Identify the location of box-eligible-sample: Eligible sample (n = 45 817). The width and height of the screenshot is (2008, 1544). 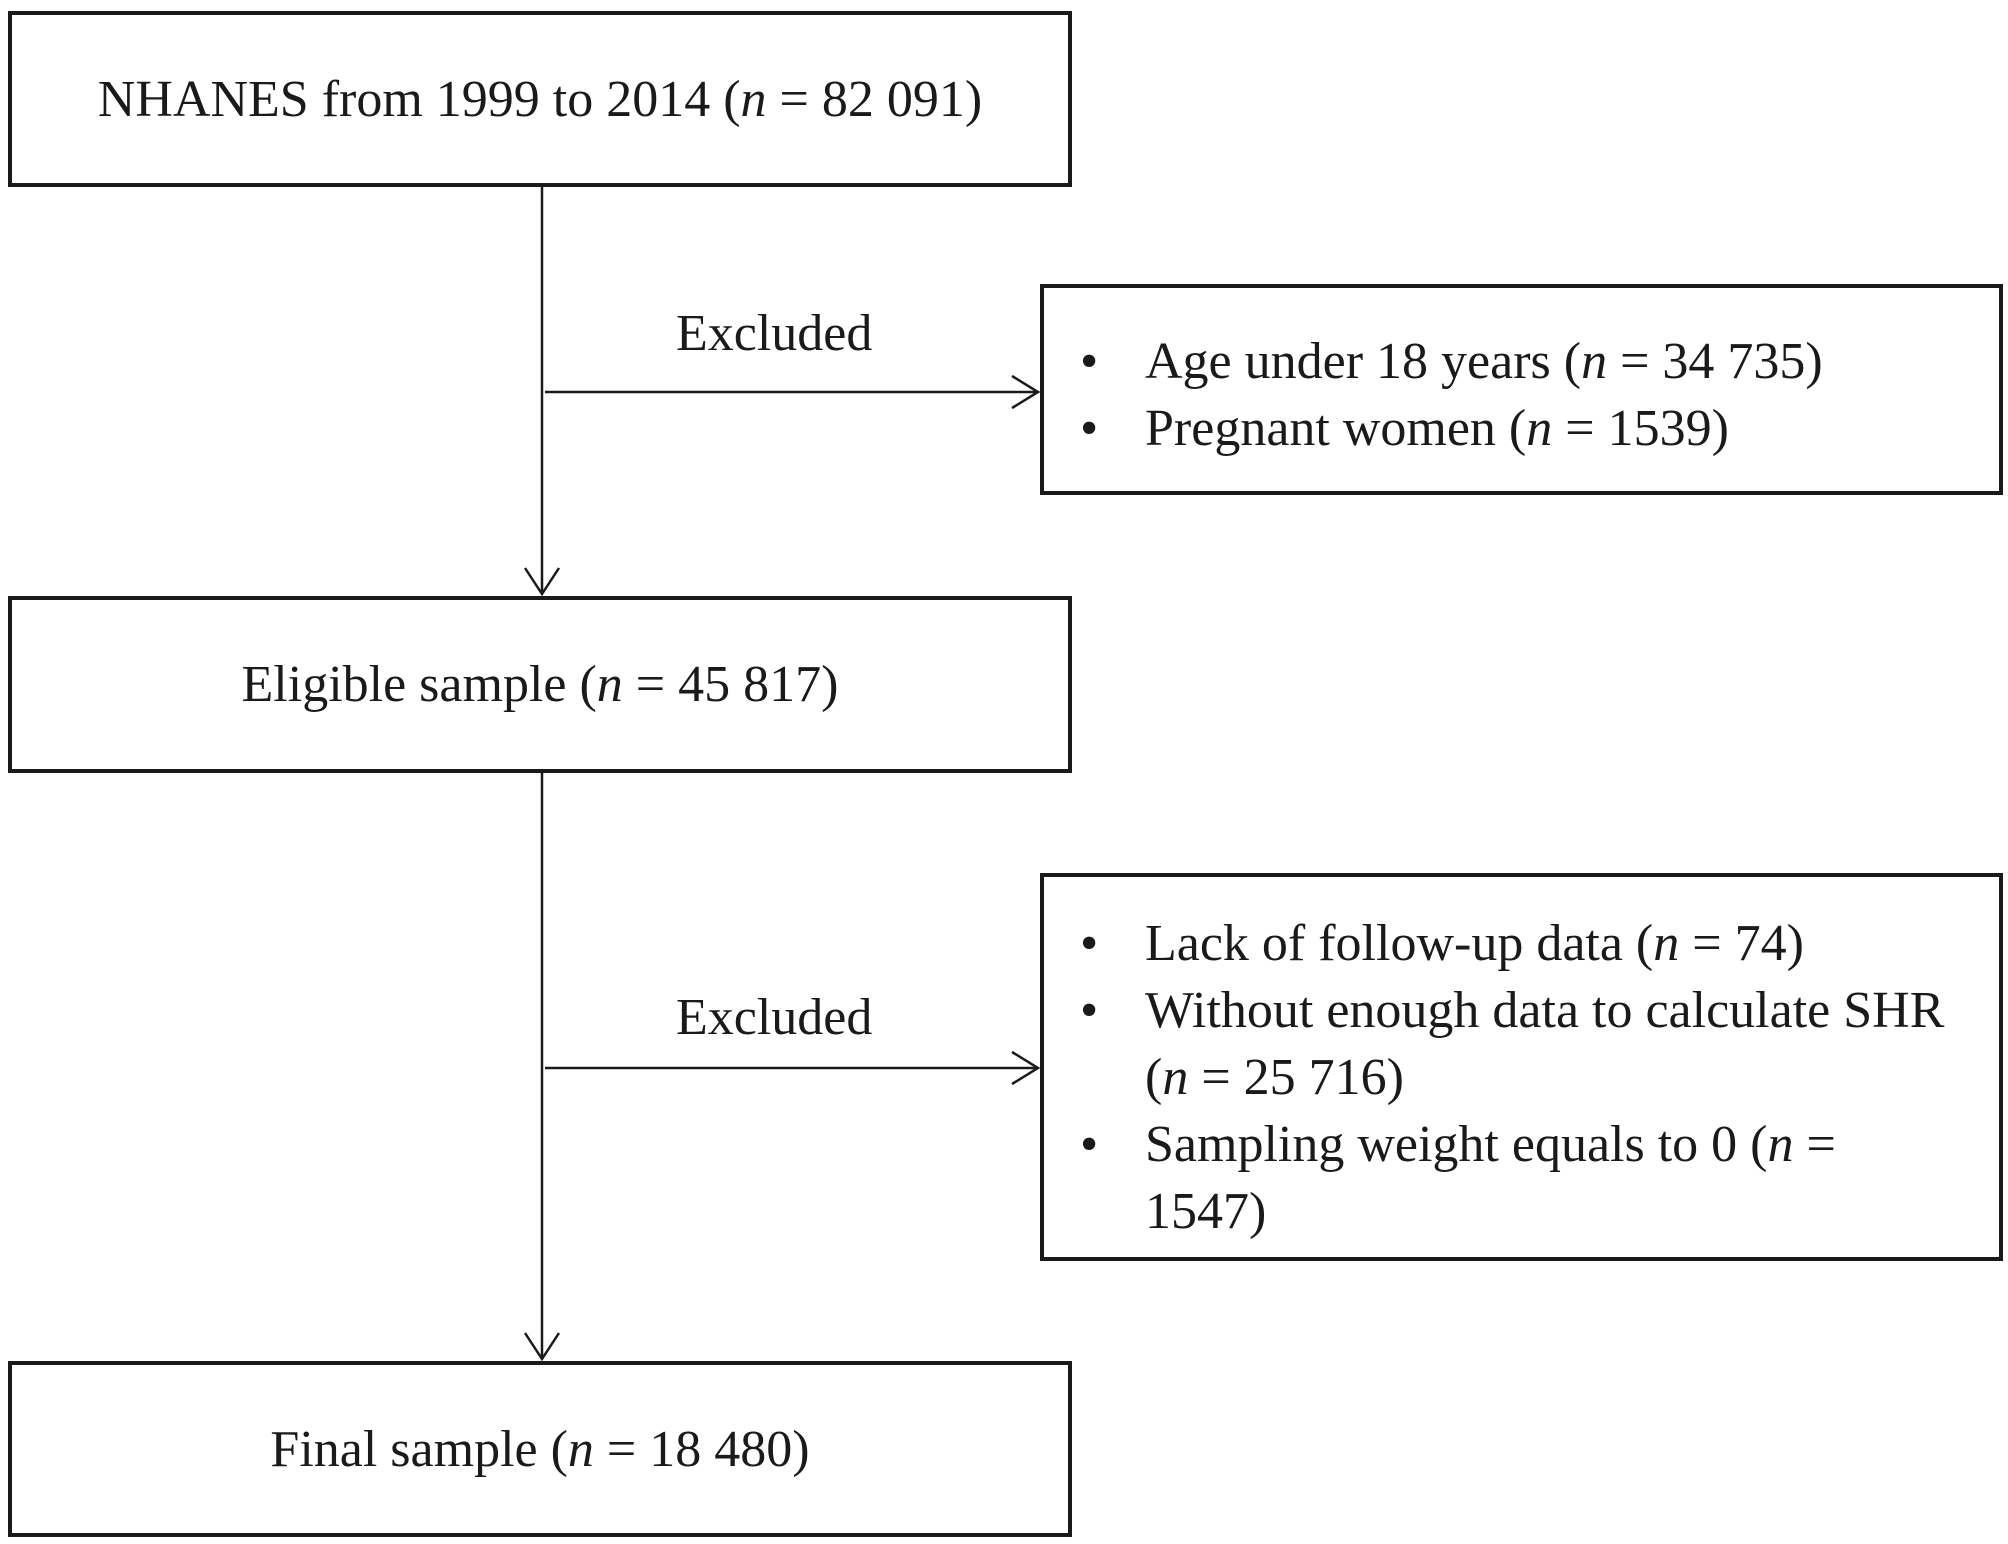
(540, 684).